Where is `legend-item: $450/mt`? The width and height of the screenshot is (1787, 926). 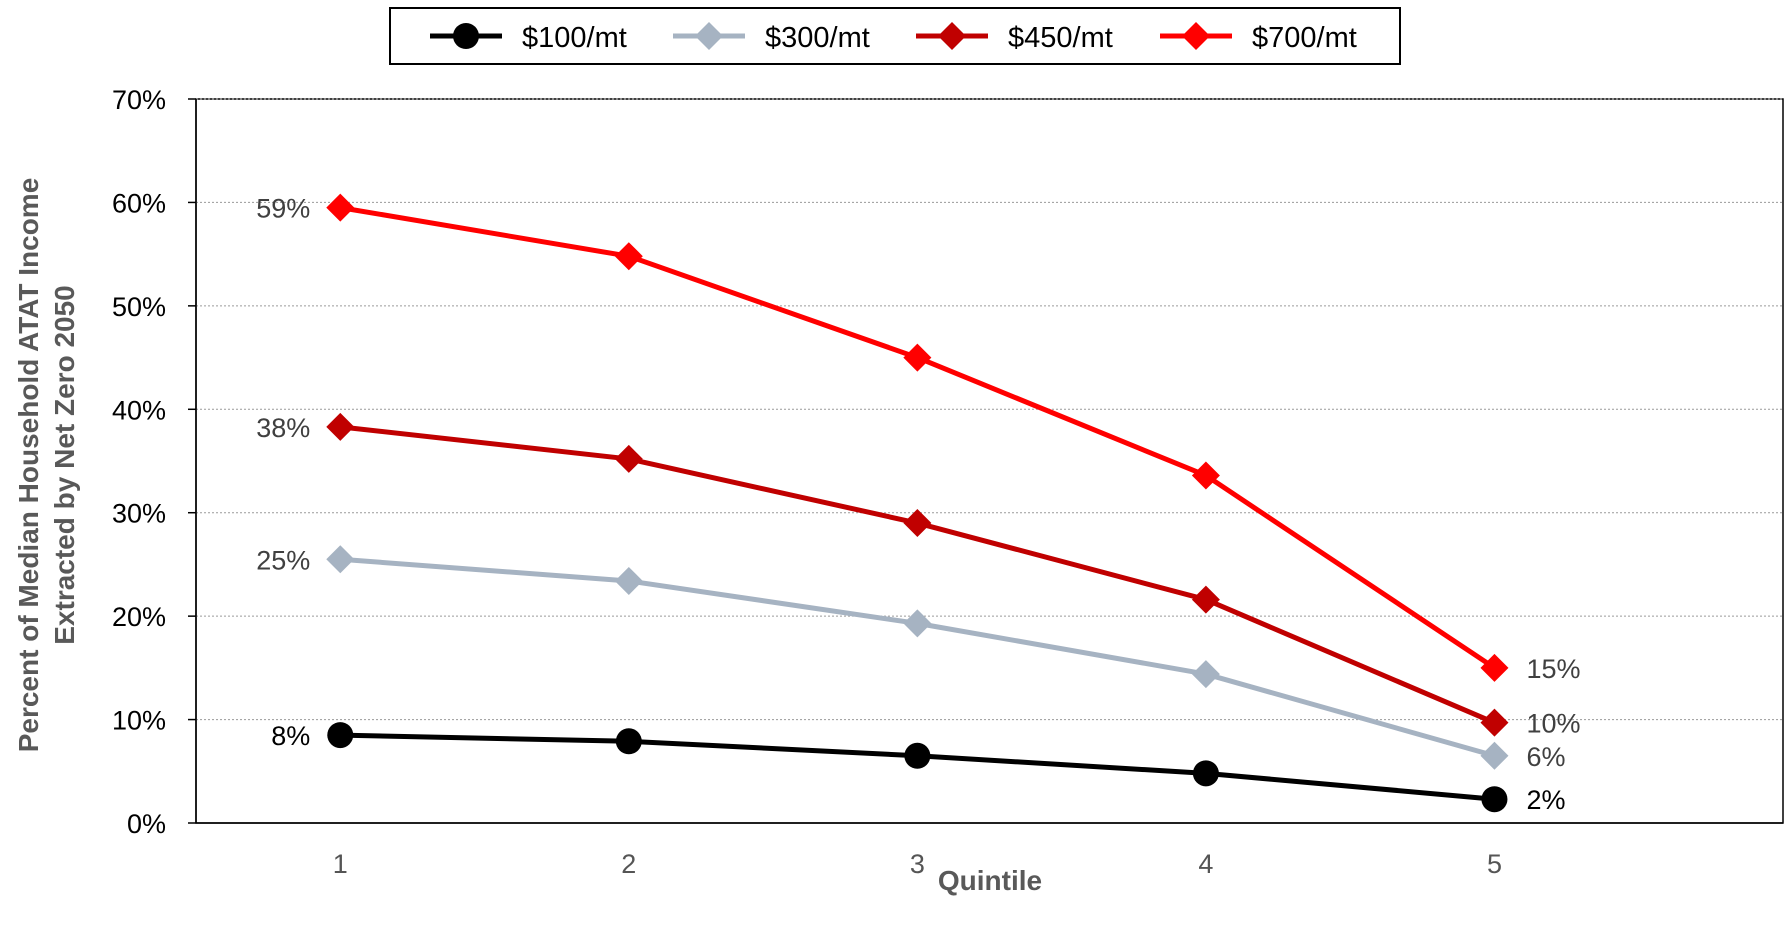
legend-item: $450/mt is located at coordinates (1014, 38).